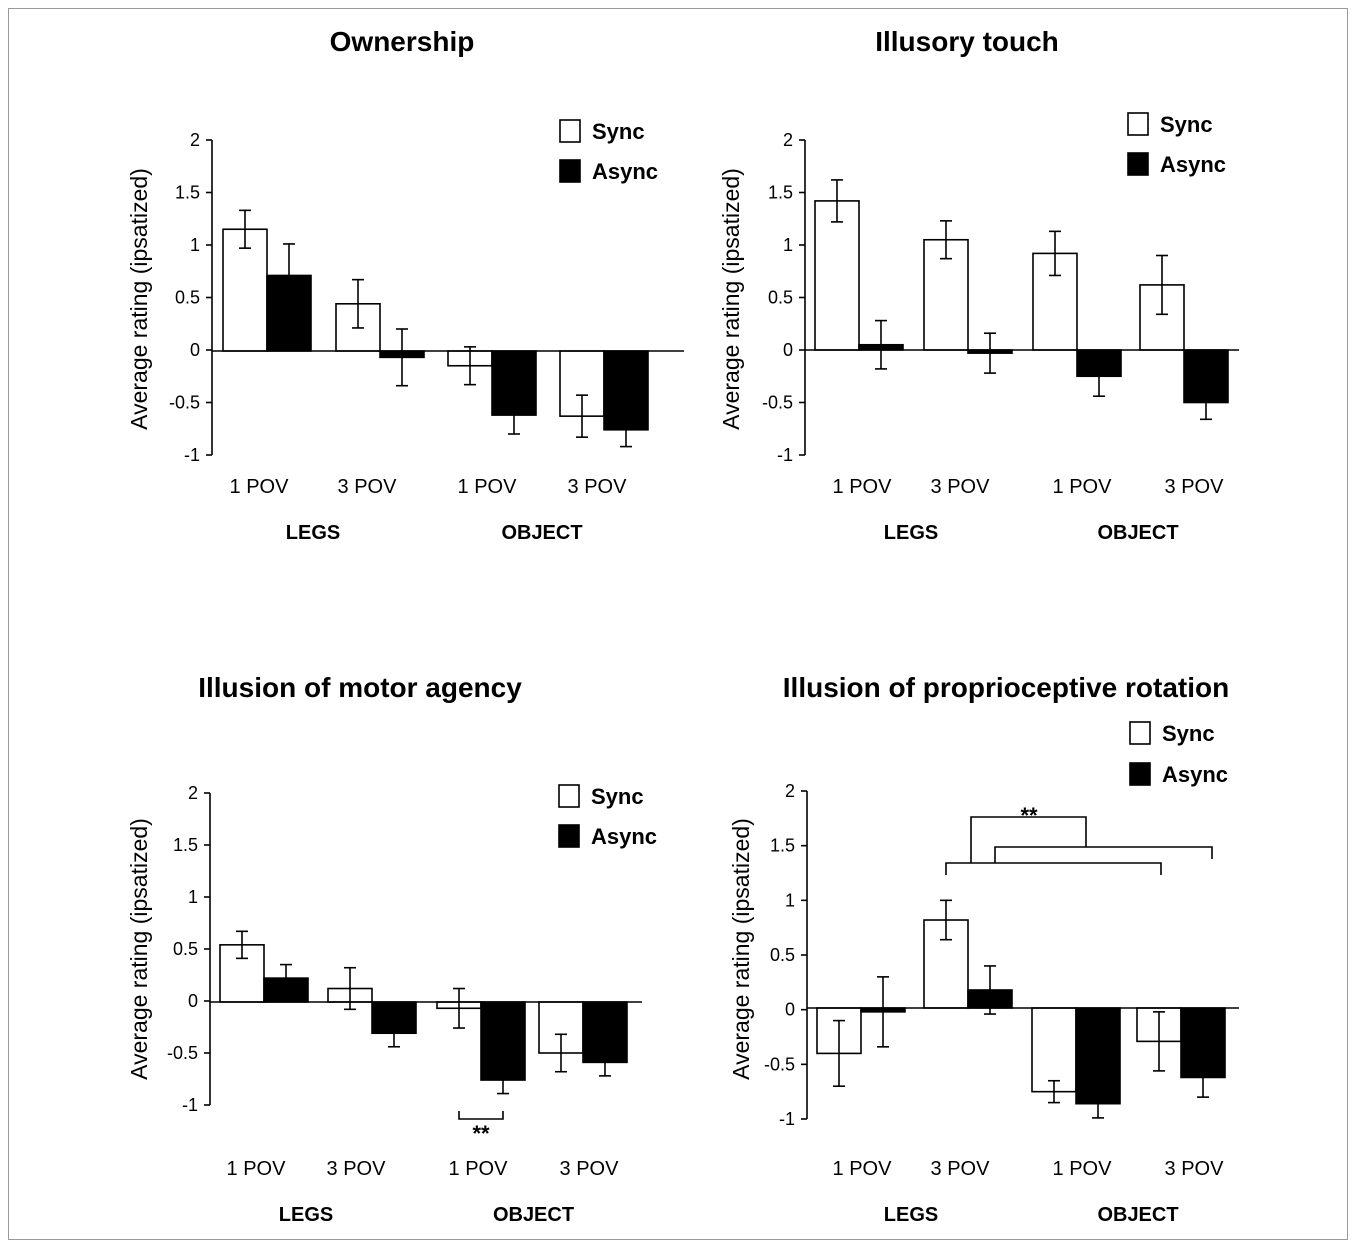  What do you see at coordinates (481, 1115) in the screenshot?
I see `significance-bracket` at bounding box center [481, 1115].